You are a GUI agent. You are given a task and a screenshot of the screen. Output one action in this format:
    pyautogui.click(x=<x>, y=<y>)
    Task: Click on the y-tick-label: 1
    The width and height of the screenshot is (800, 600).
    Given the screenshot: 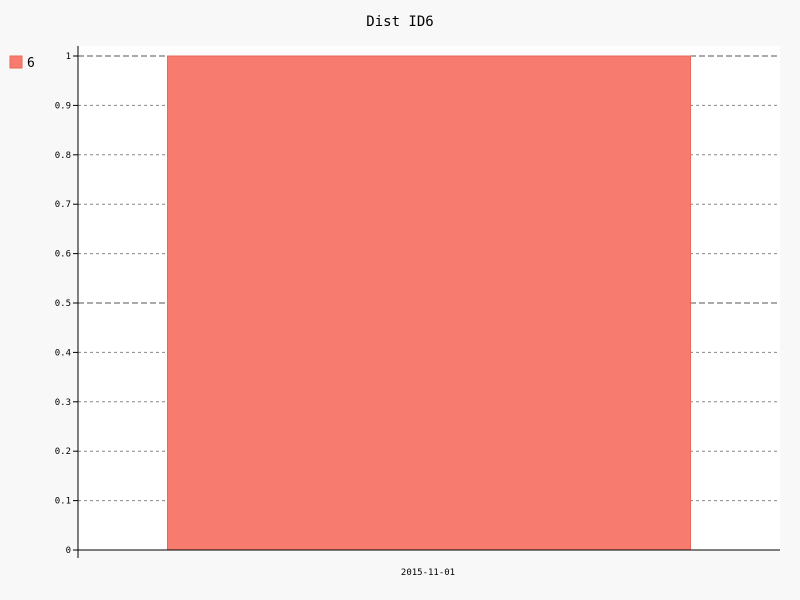 What is the action you would take?
    pyautogui.click(x=68, y=57)
    